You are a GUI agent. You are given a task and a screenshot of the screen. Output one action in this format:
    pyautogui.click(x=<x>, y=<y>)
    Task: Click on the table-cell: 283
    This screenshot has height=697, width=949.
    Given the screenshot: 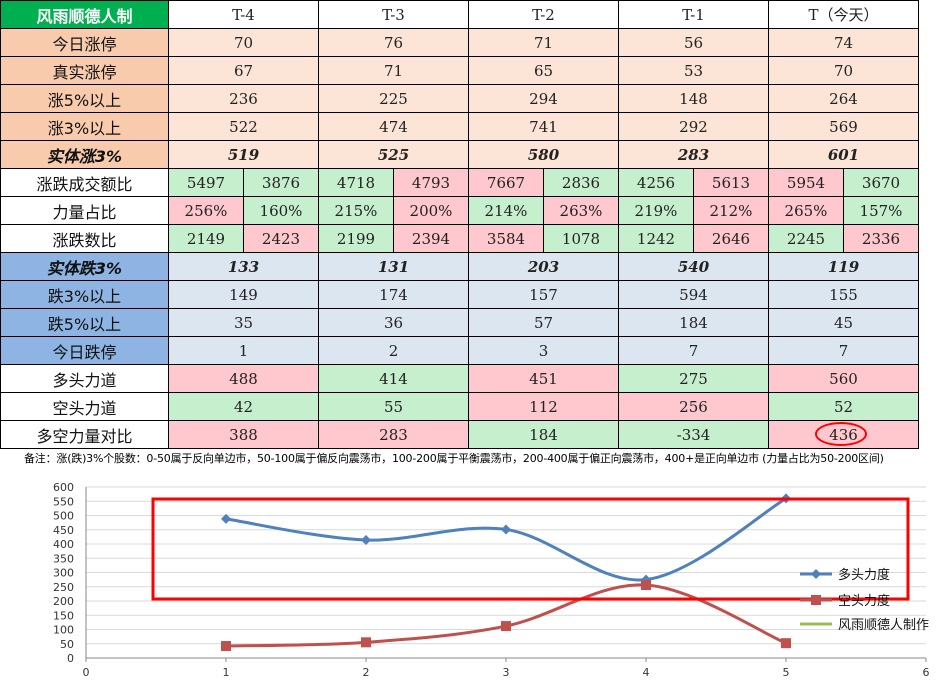 What is the action you would take?
    pyautogui.click(x=693, y=154)
    